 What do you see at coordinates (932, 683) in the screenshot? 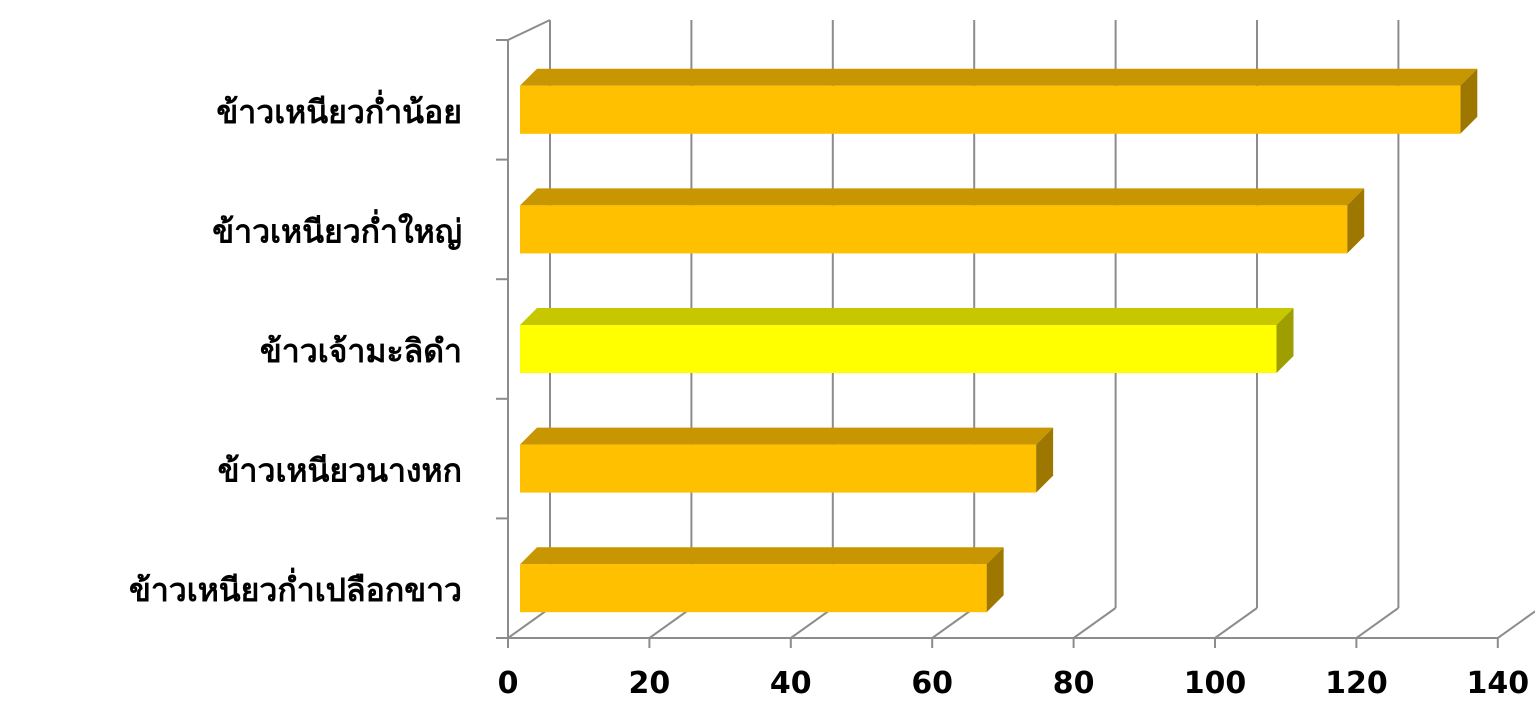
I see `x-tick-label-60: 60` at bounding box center [932, 683].